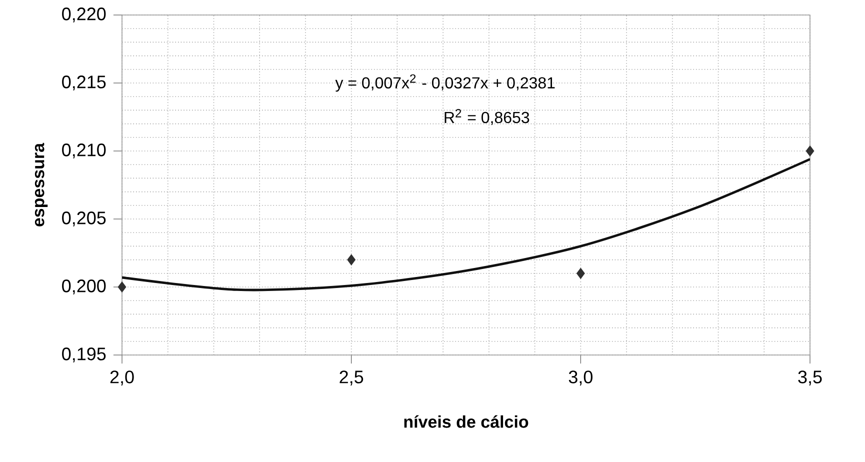 This screenshot has height=462, width=865. Describe the element at coordinates (445, 83) in the screenshot. I see `annotation: y = 0,007x$^{2}$ - 0,0327x + 0,2381` at that location.